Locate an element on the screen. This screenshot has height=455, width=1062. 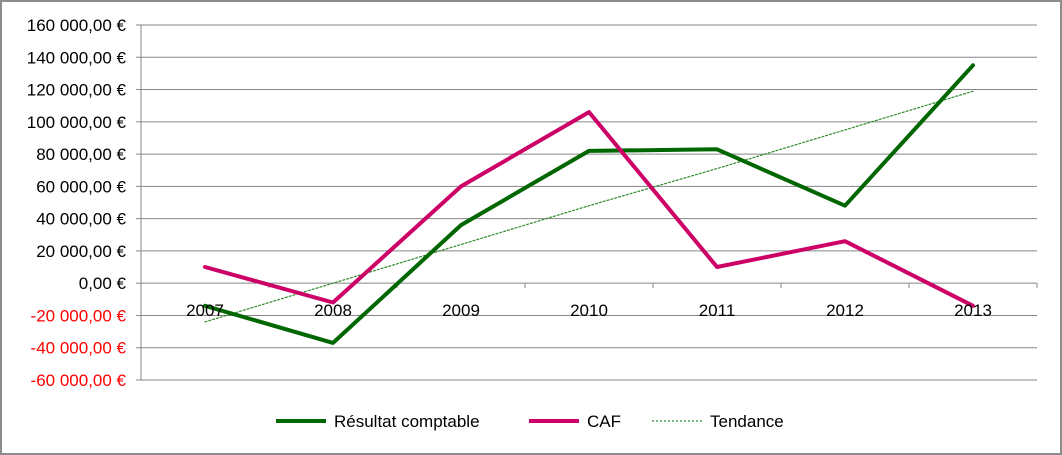
y-tick-label: -60 000,00 € is located at coordinates (79, 380).